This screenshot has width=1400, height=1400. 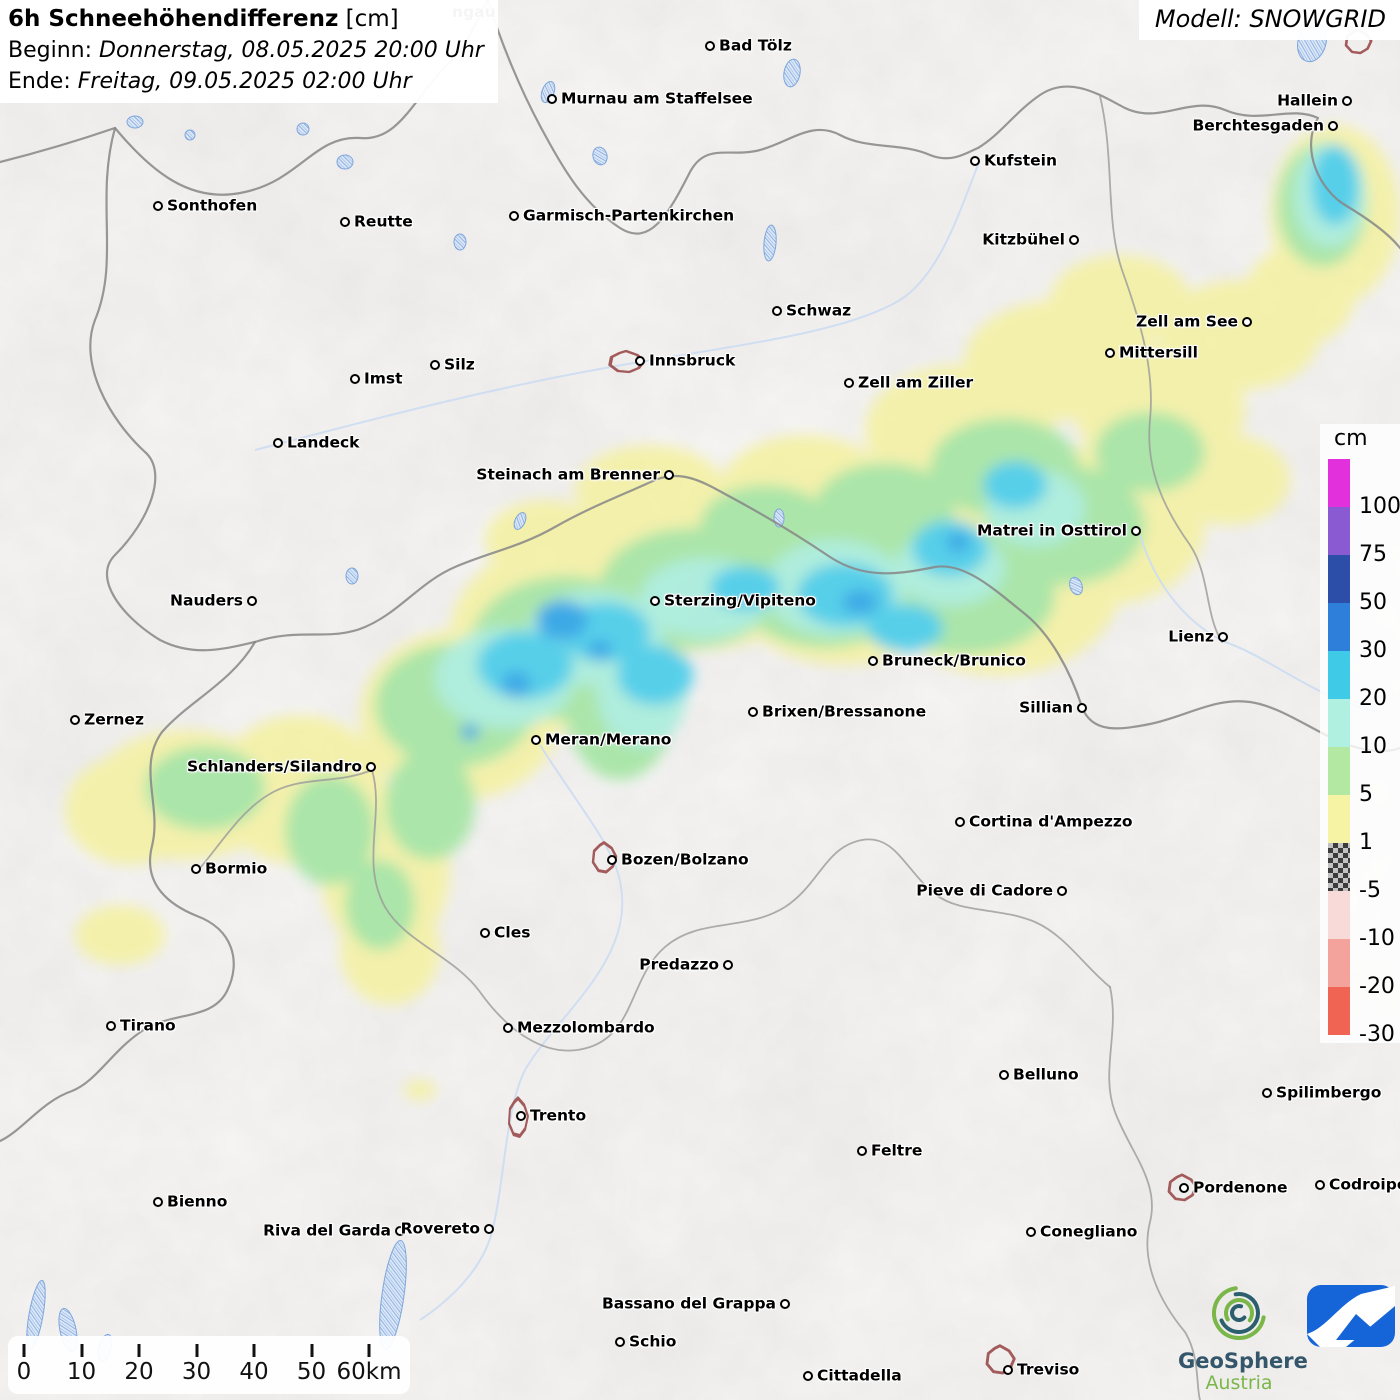 I want to click on scale-bar: 0 10 20 30 40 50 60km, so click(x=209, y=1365).